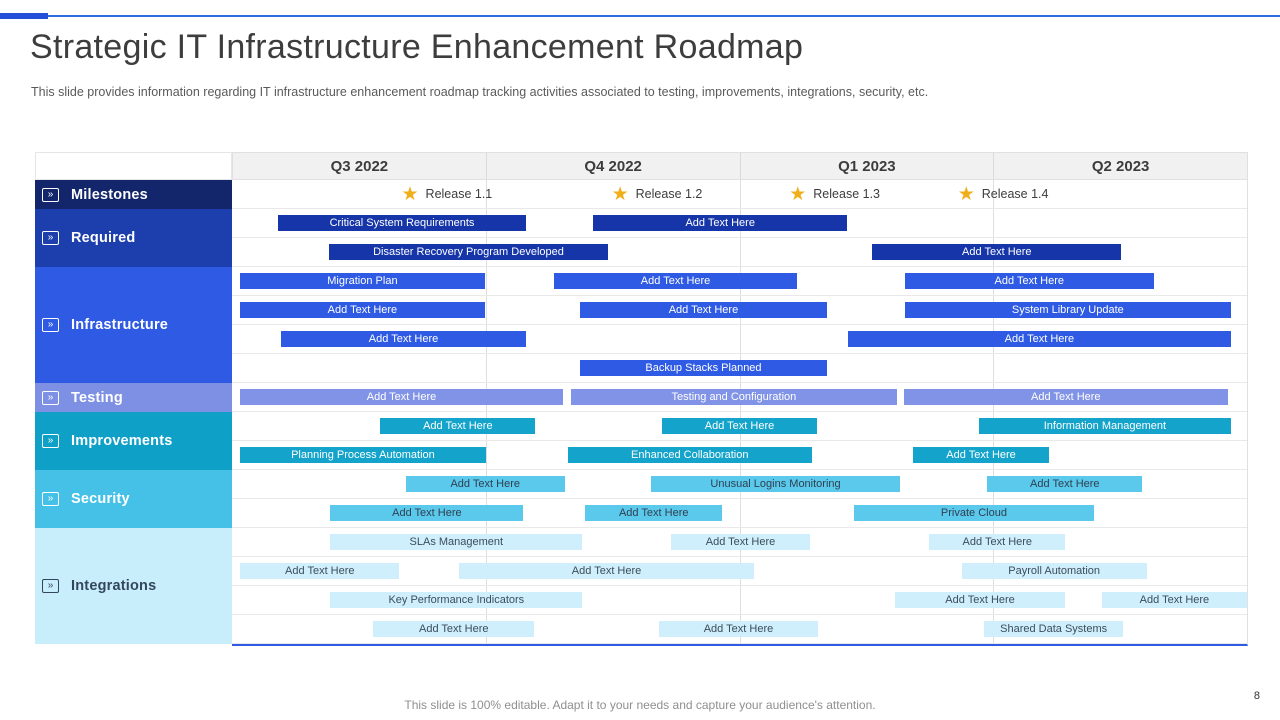 The height and width of the screenshot is (720, 1280). Describe the element at coordinates (456, 542) in the screenshot. I see `task-bar: SLAs Management` at that location.